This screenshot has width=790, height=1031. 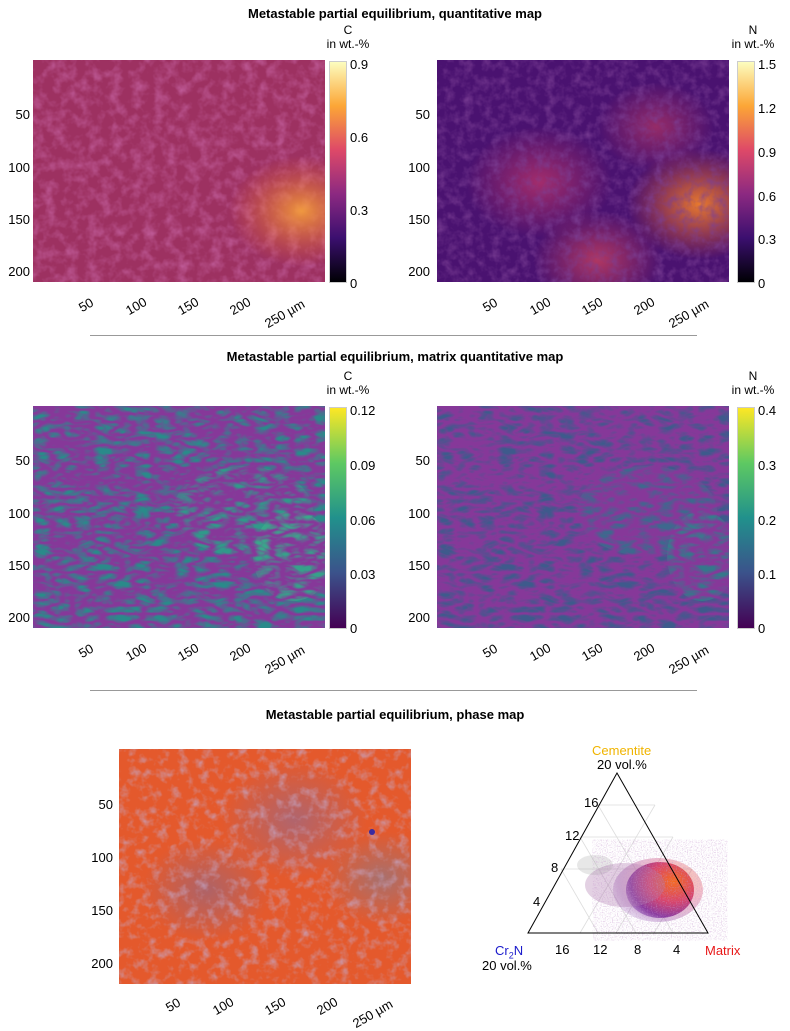 I want to click on map-c-matrix, so click(x=179, y=517).